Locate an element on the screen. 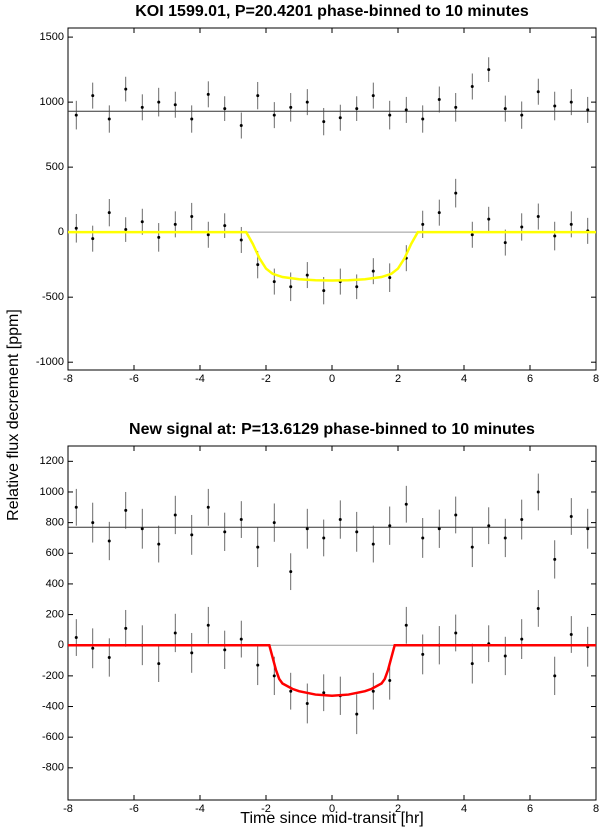 This screenshot has height=833, width=600. x-tick-label: -4 is located at coordinates (200, 379).